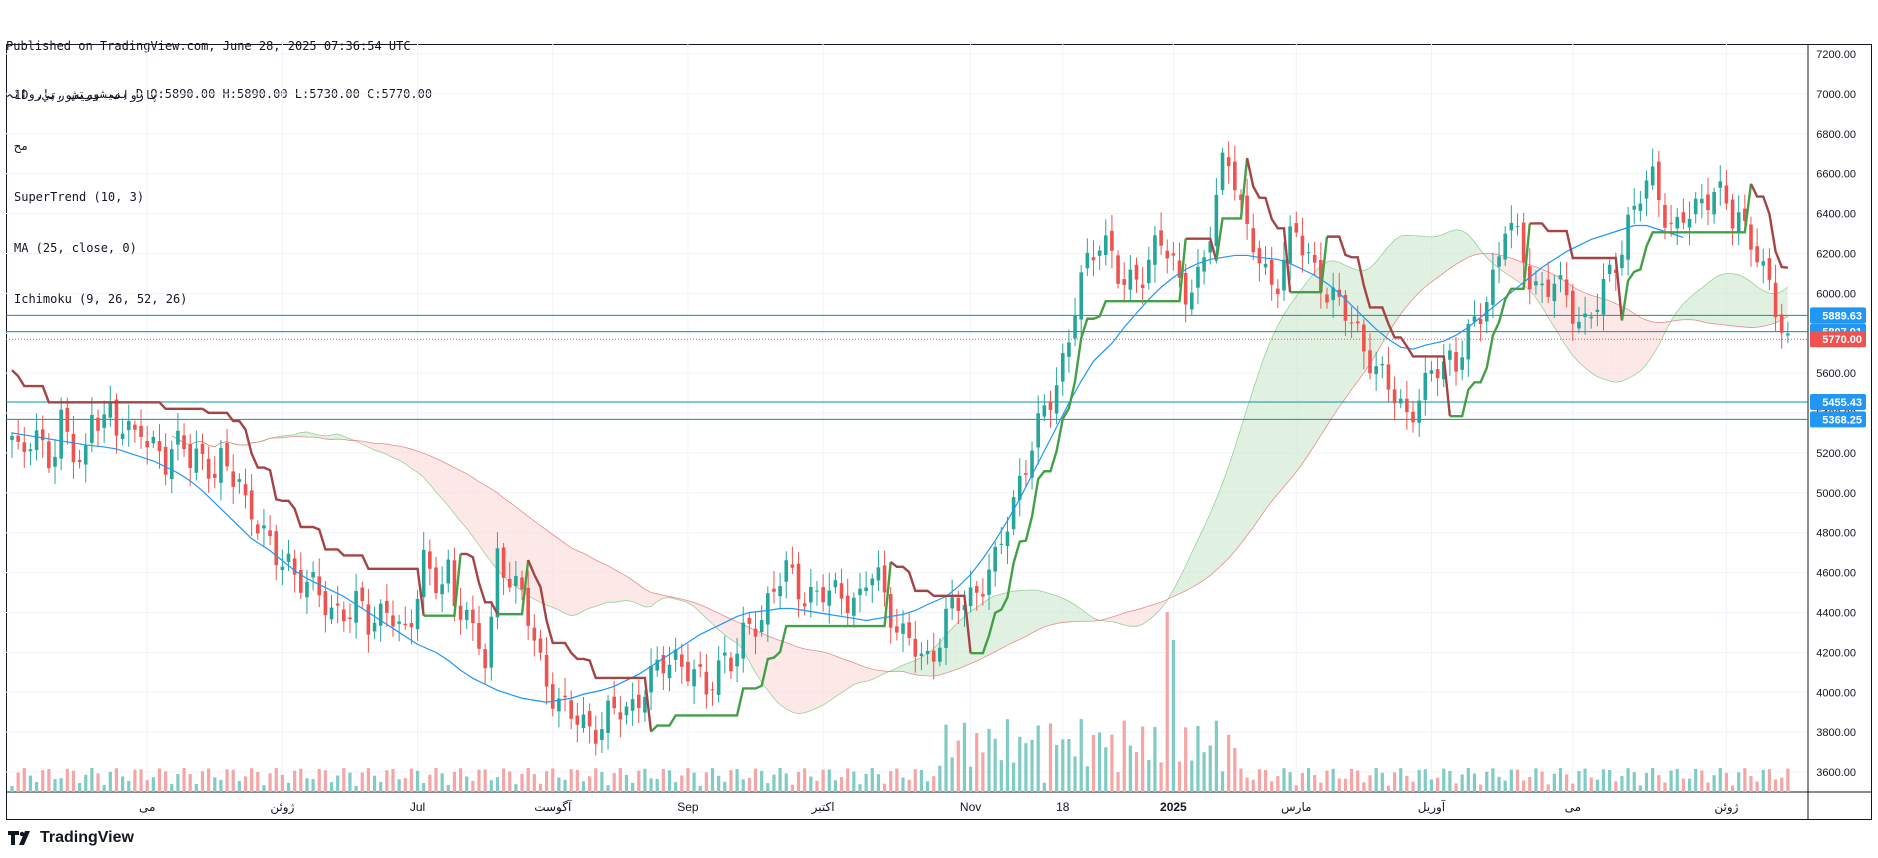  Describe the element at coordinates (86, 95) in the screenshot. I see `legend-symbol: 1D ,پاروانہ بمیشورتي` at that location.